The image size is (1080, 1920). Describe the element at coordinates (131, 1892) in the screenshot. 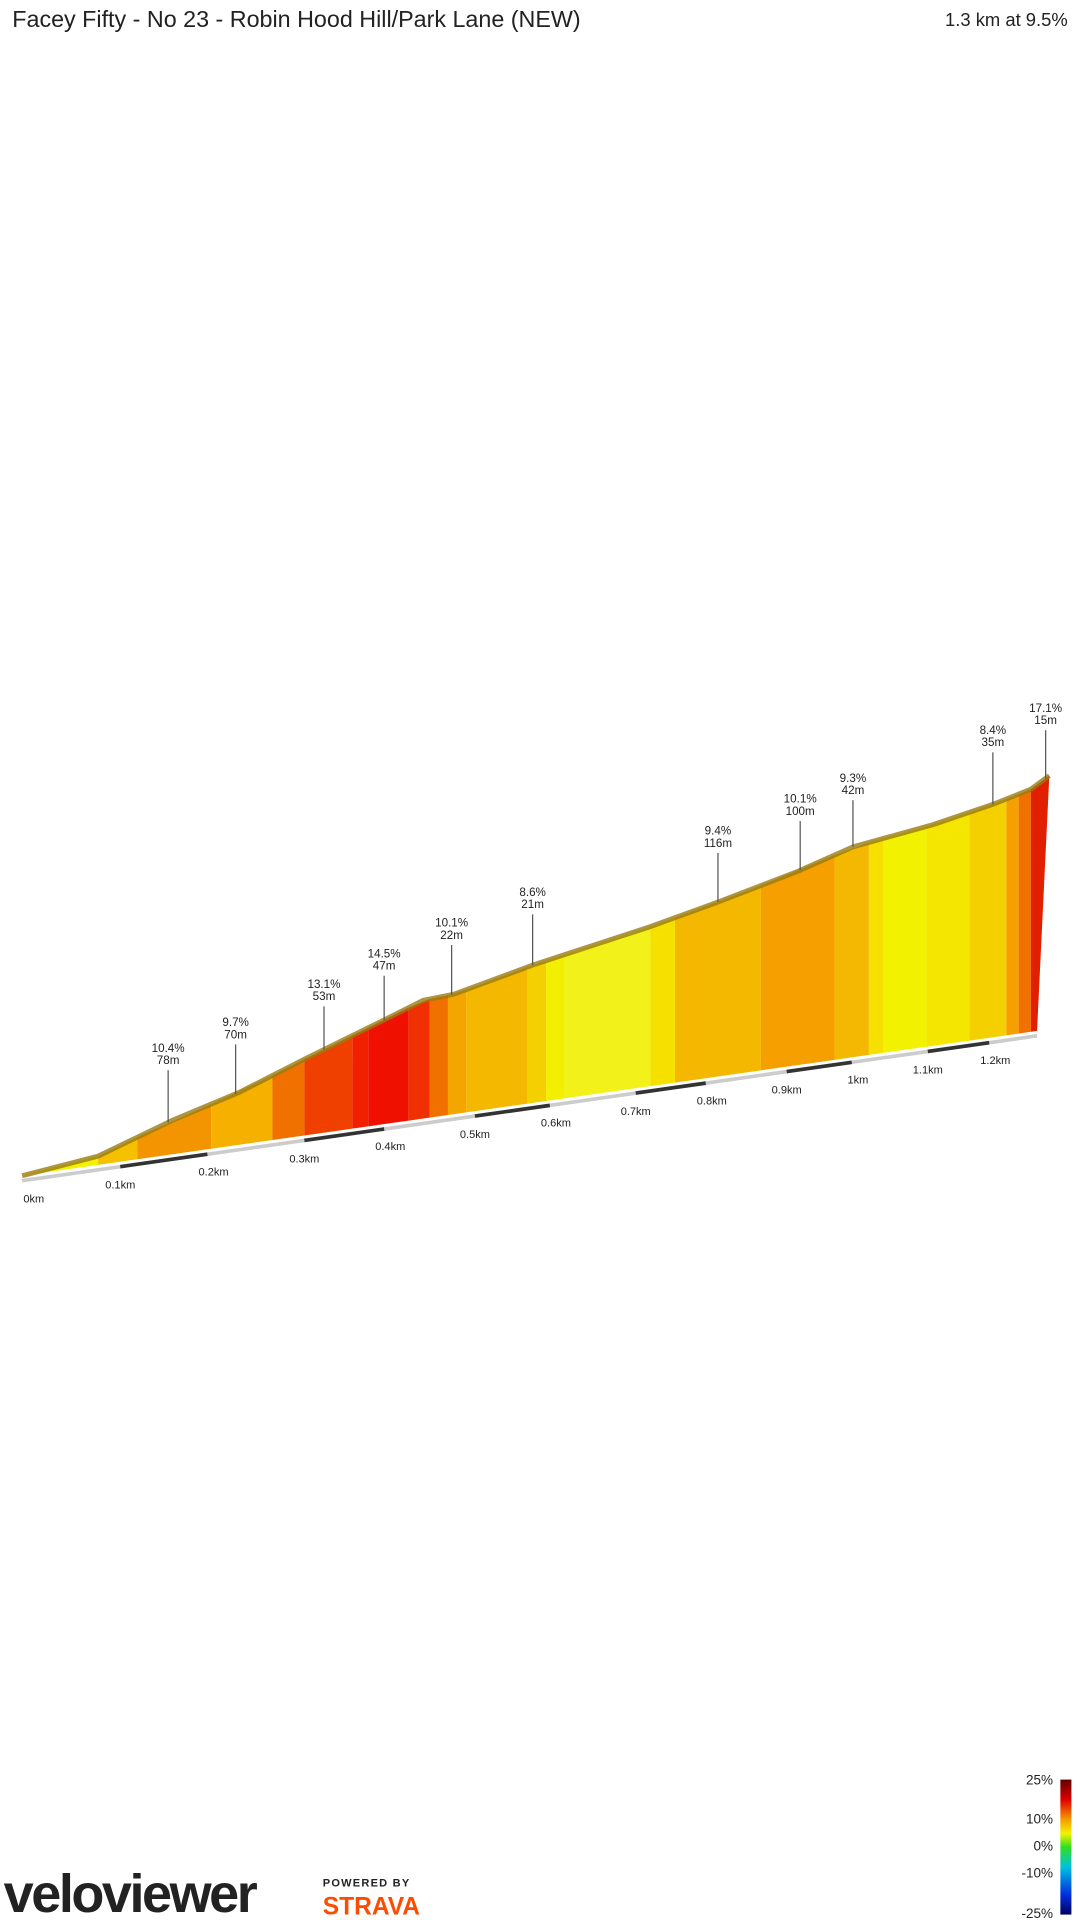

I see `brand-logo: veloviewer` at that location.